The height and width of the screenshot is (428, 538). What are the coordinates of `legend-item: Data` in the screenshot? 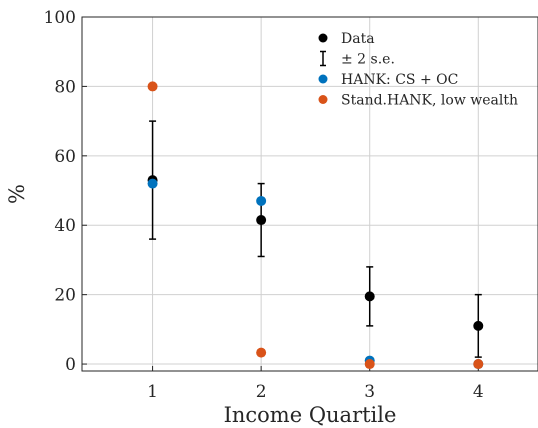 It's located at (346, 39).